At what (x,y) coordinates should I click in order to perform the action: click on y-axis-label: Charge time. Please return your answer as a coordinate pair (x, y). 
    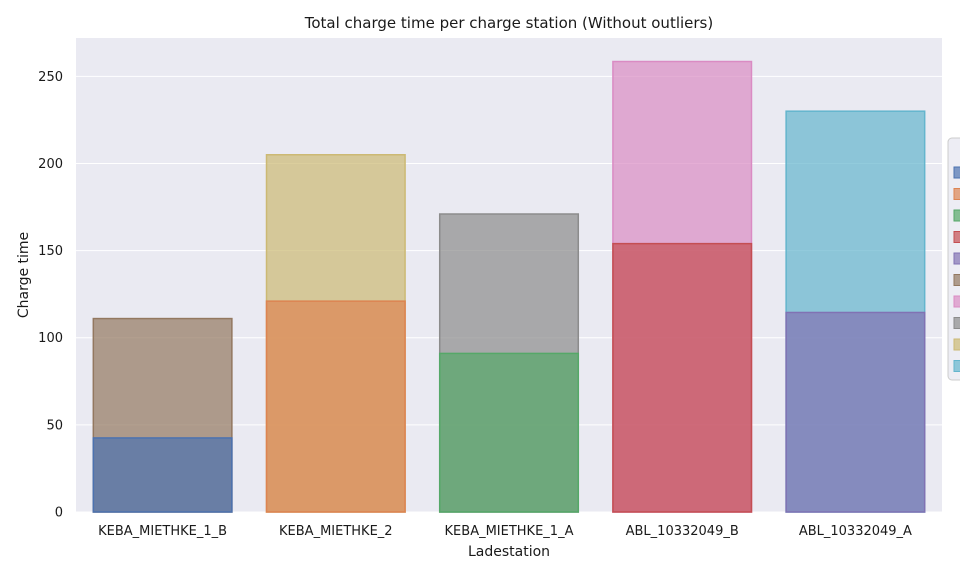
    Looking at the image, I should click on (24, 275).